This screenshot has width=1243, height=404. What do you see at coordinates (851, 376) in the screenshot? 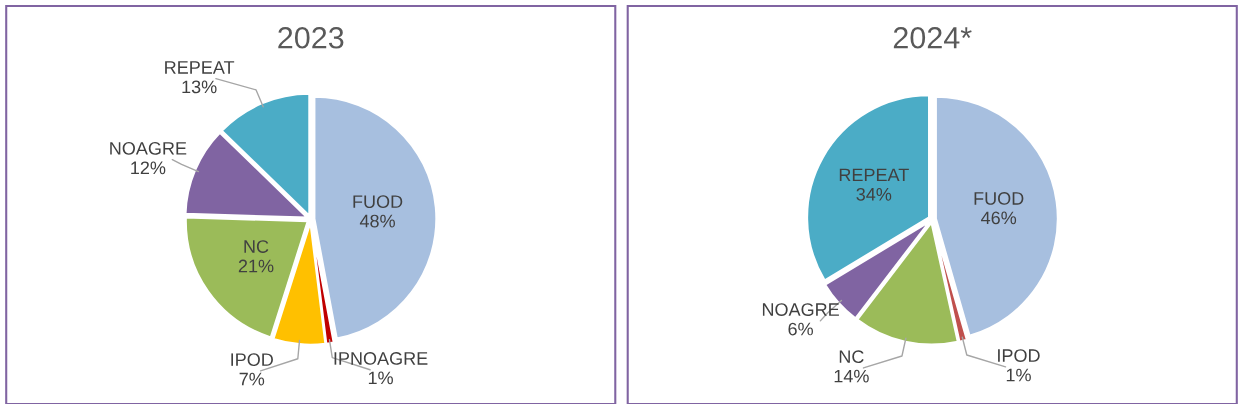
I see `data-label: 14%` at bounding box center [851, 376].